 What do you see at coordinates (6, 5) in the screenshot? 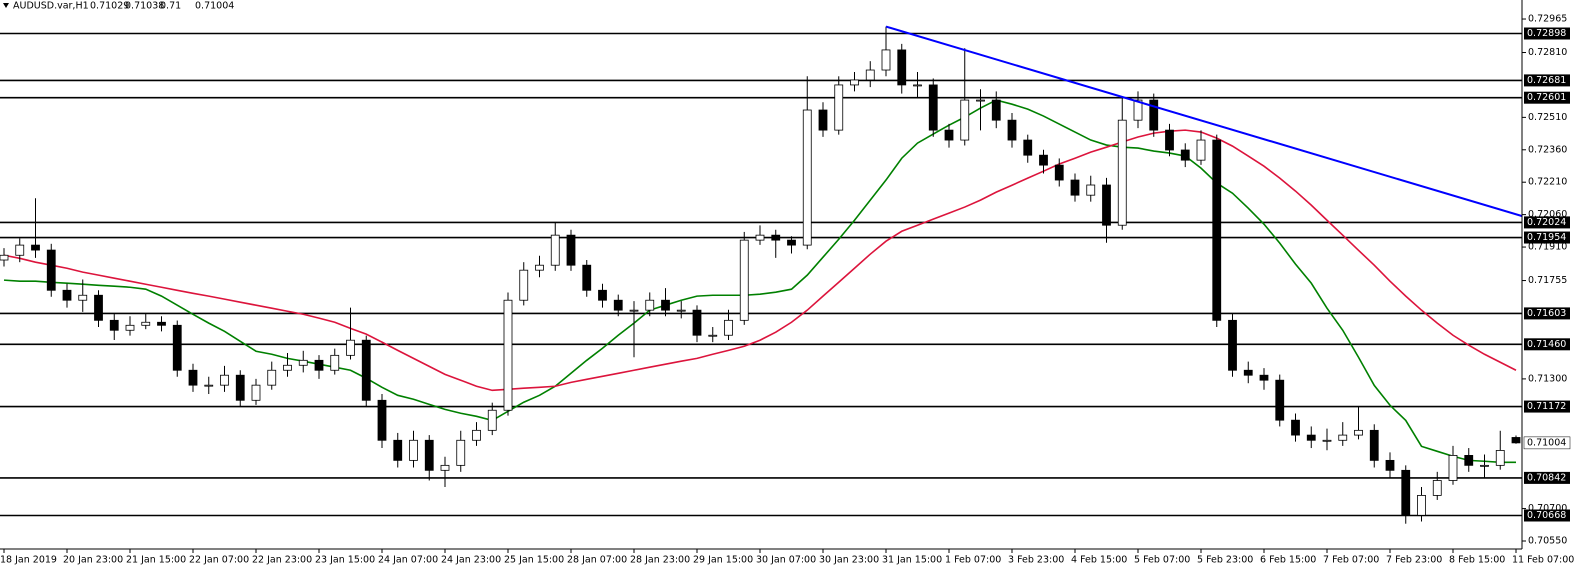
I see `collapse-icon` at bounding box center [6, 5].